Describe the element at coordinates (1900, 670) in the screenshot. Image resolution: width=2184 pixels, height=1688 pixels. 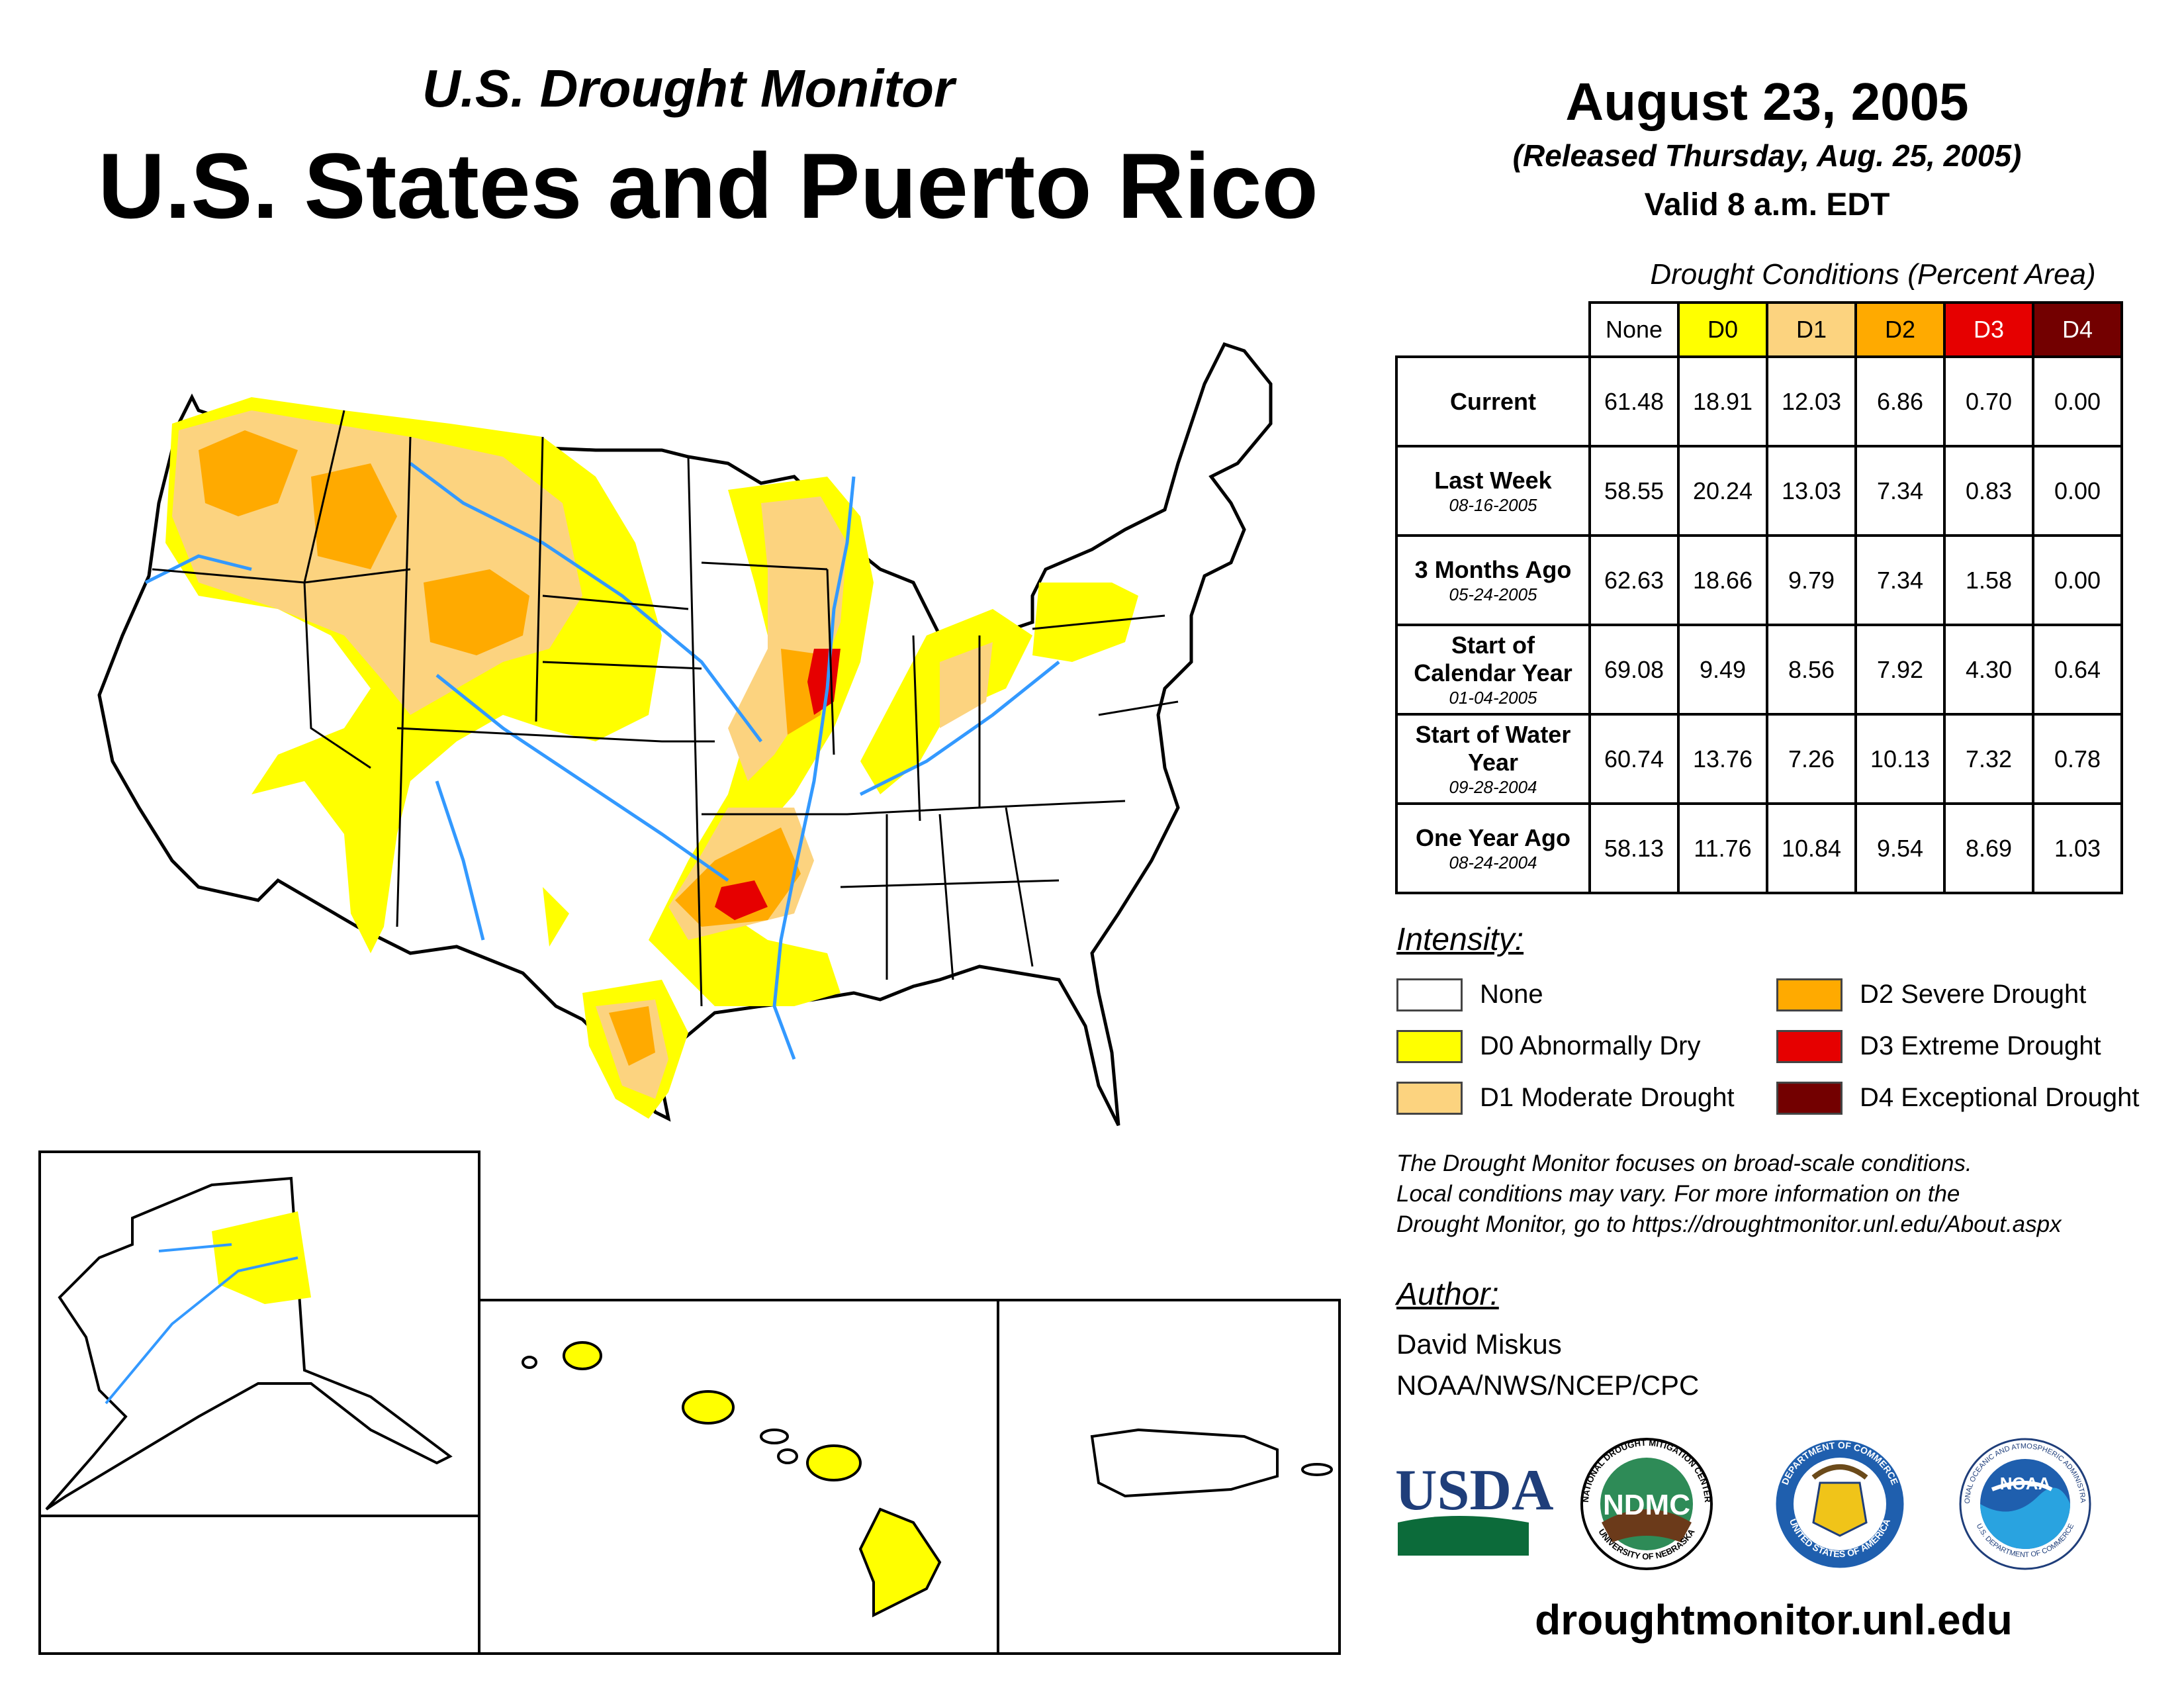
I see `table-cell: 7.92` at that location.